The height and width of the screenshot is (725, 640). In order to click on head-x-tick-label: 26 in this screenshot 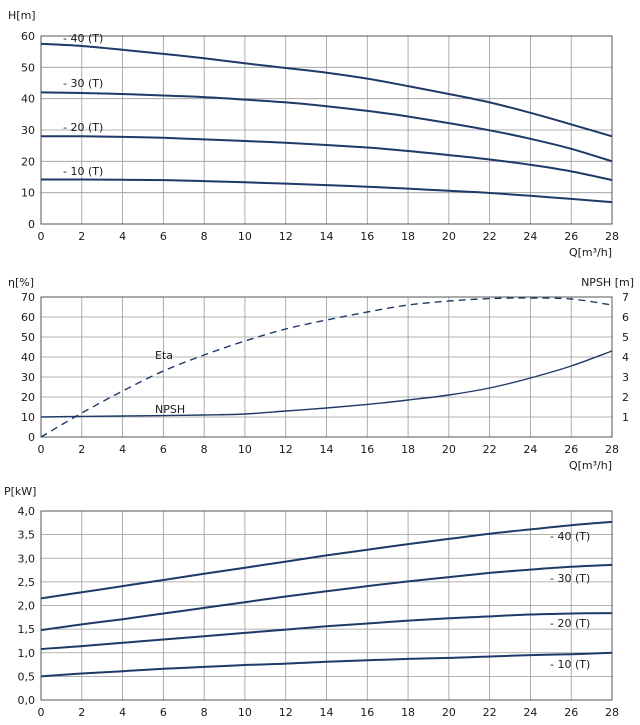, I will do `click(571, 236)`.